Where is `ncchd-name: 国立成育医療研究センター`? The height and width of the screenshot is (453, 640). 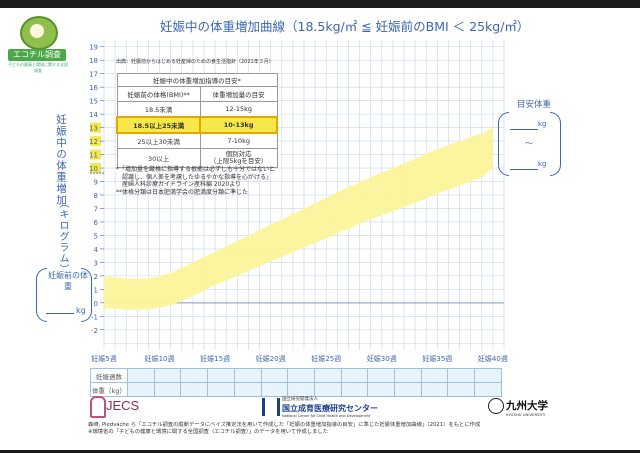 ncchd-name: 国立成育医療研究センター is located at coordinates (330, 408).